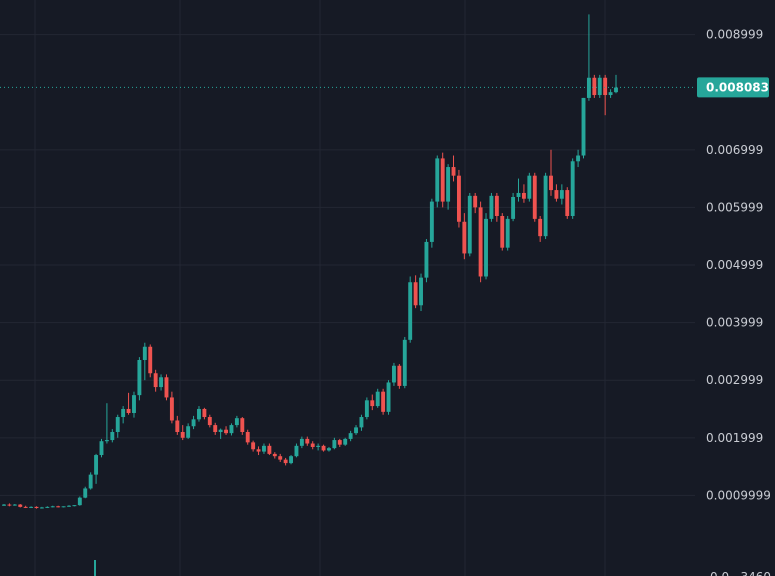  What do you see at coordinates (734, 150) in the screenshot?
I see `y-tick-label: 0.006999` at bounding box center [734, 150].